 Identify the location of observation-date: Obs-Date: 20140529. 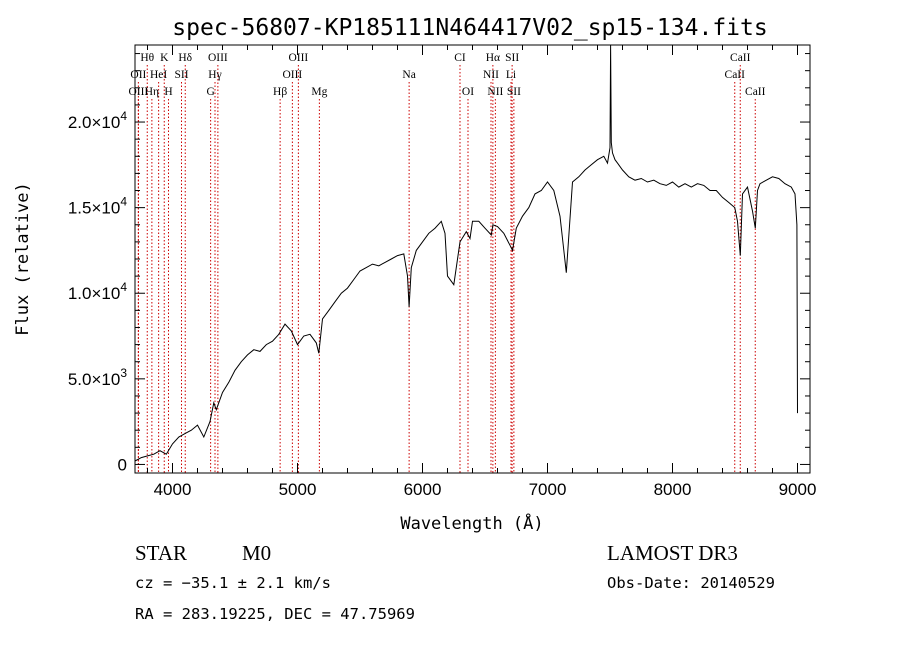
(691, 583).